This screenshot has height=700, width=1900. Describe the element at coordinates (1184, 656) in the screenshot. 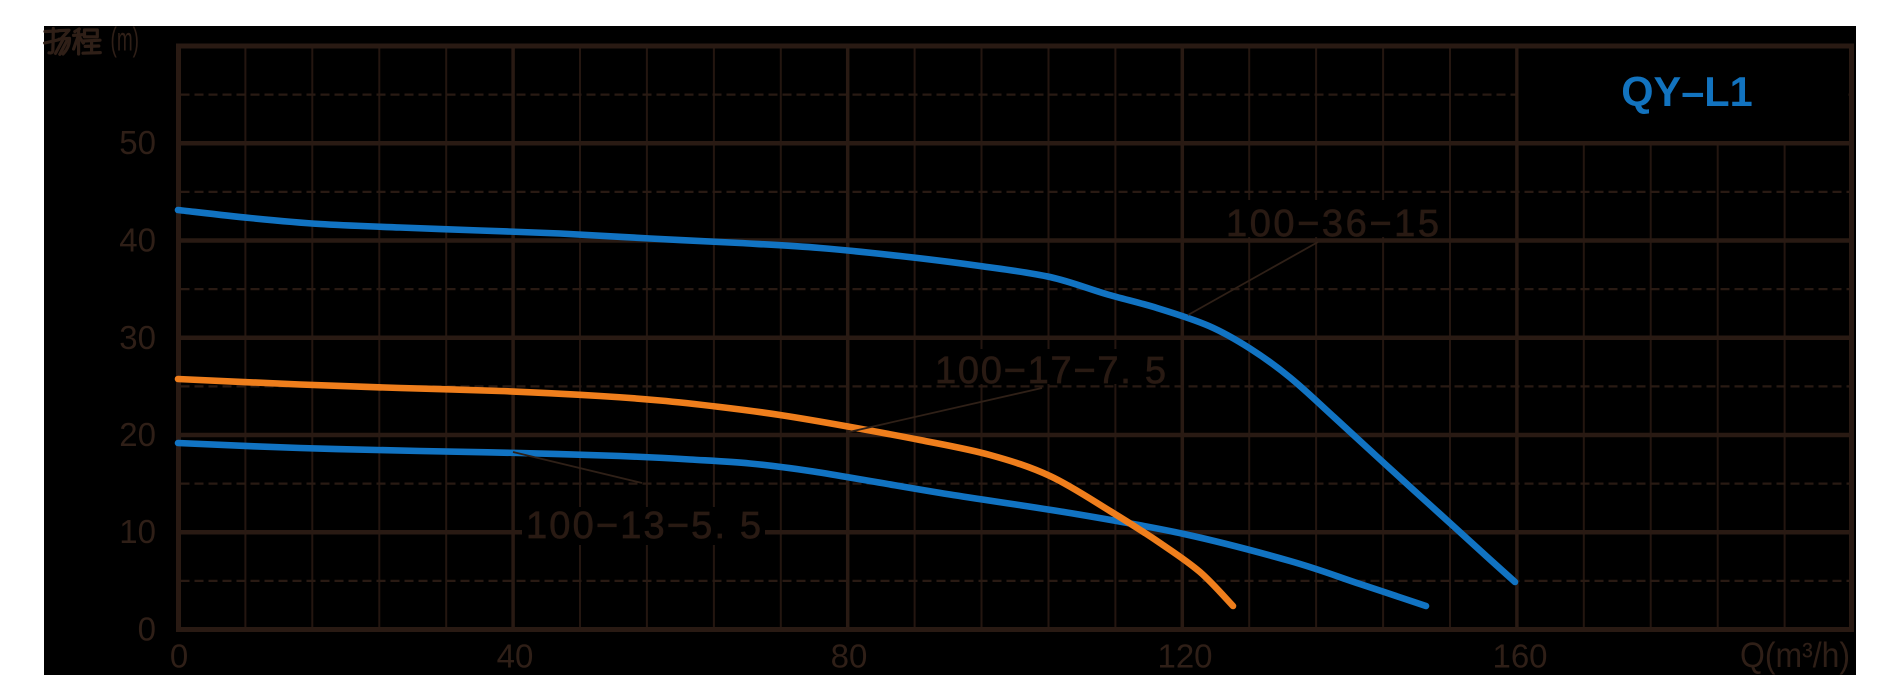

I see `svg-text: 120` at that location.